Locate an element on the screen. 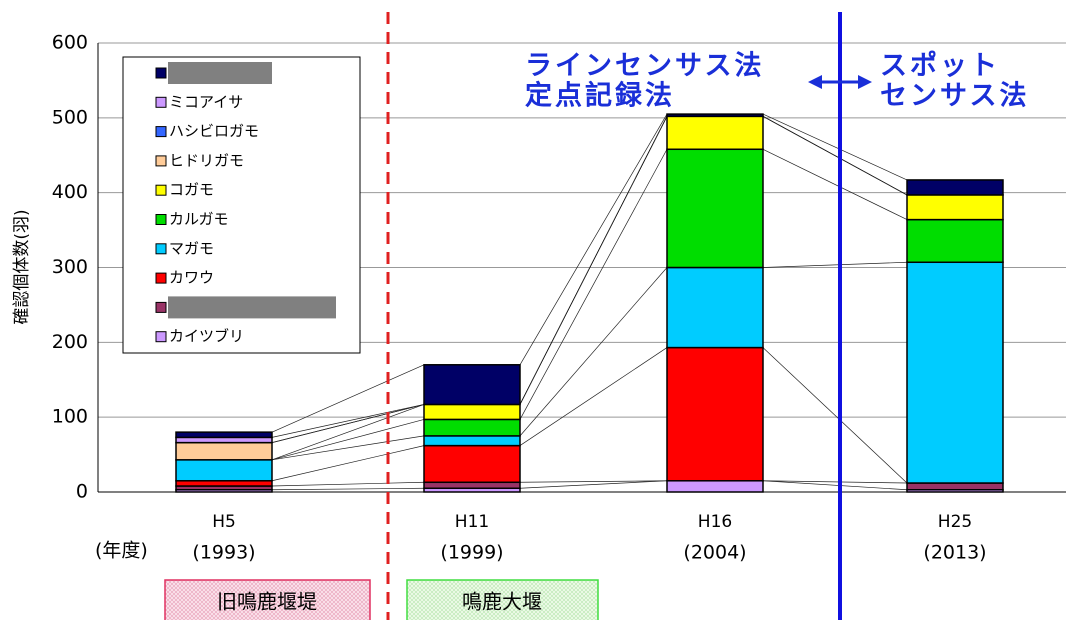  legend-label: コガモ is located at coordinates (191, 190).